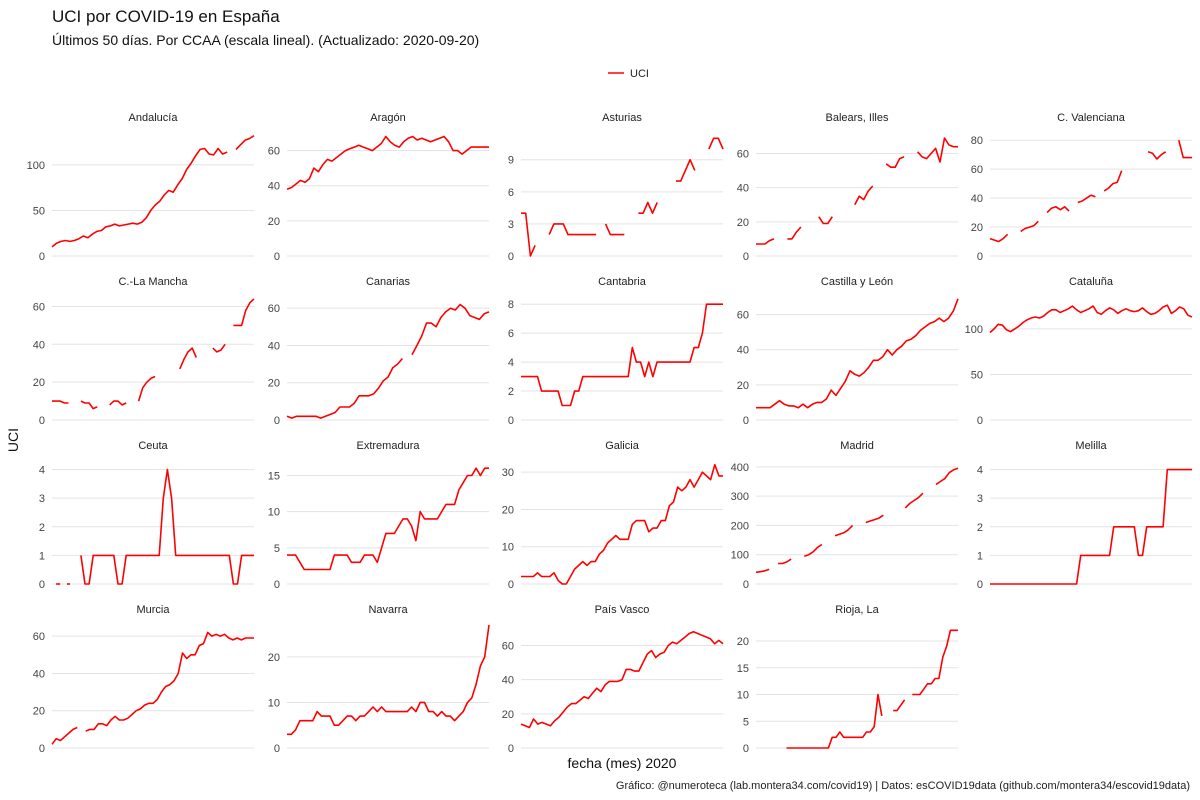 This screenshot has width=1200, height=800. What do you see at coordinates (378, 187) in the screenshot?
I see `panel-aragon: Aragón 0 20 40 60` at bounding box center [378, 187].